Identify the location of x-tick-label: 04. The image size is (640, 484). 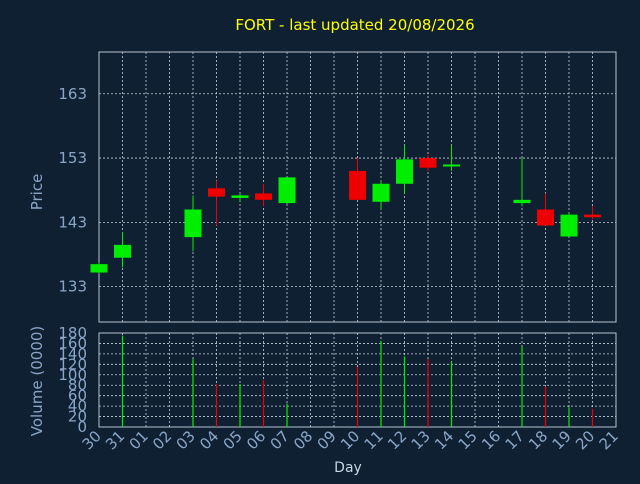
(209, 440).